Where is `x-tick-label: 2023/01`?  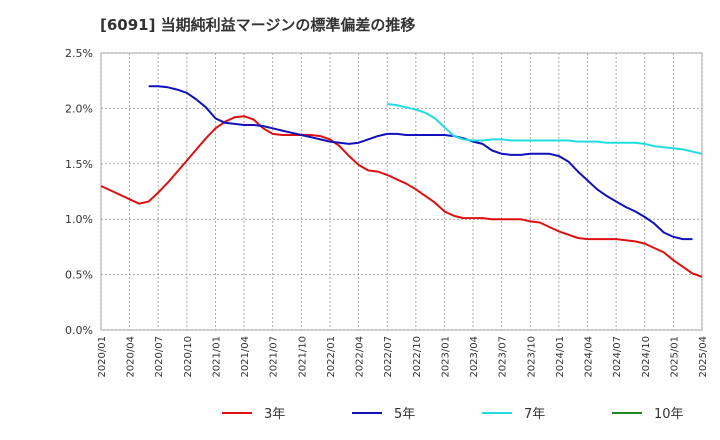
x-tick-label: 2023/01 is located at coordinates (445, 357).